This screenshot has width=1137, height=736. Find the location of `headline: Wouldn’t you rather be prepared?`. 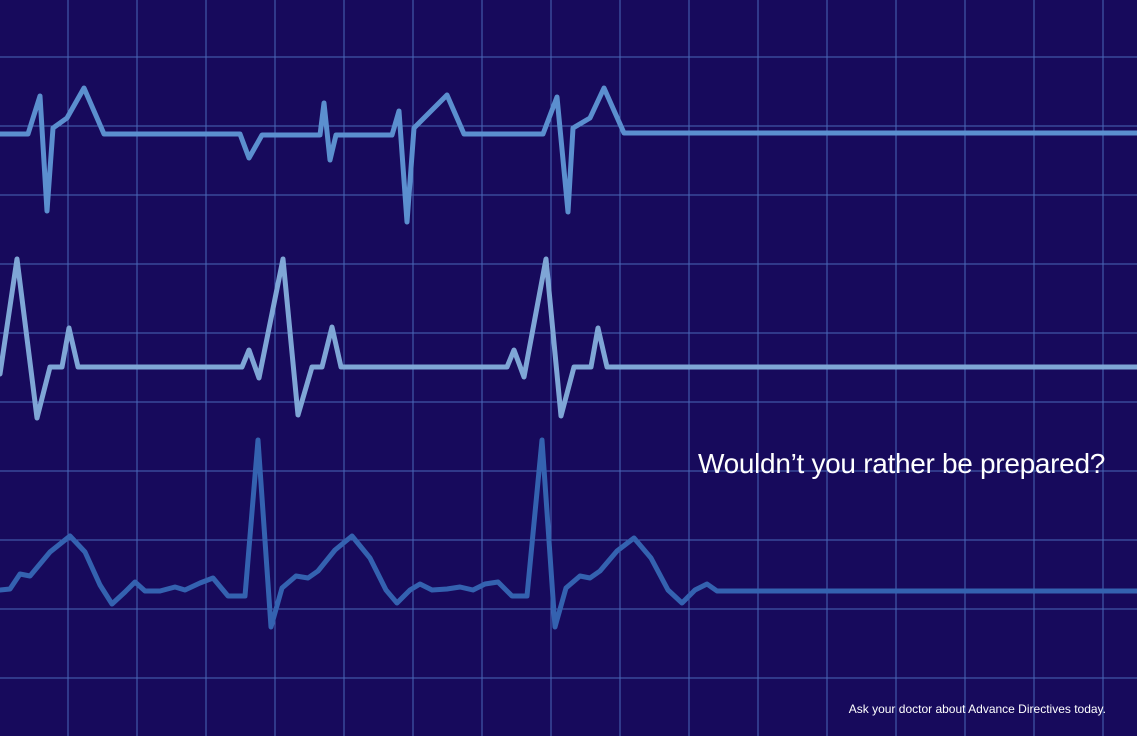

headline: Wouldn’t you rather be prepared? is located at coordinates (901, 463).